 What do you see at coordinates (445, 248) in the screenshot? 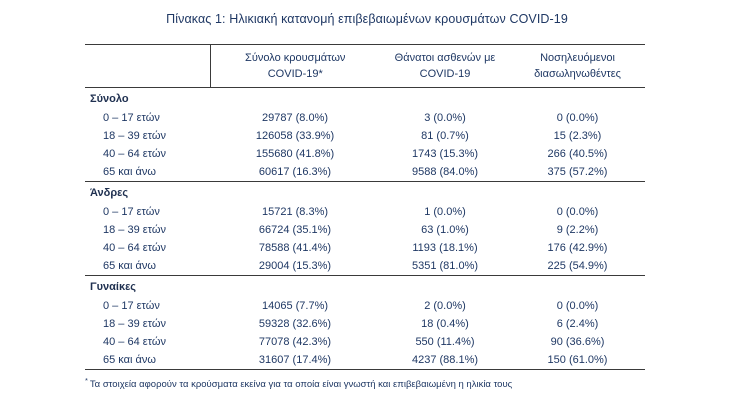
I see `deaths-value: 1193 (18.1%)` at bounding box center [445, 248].